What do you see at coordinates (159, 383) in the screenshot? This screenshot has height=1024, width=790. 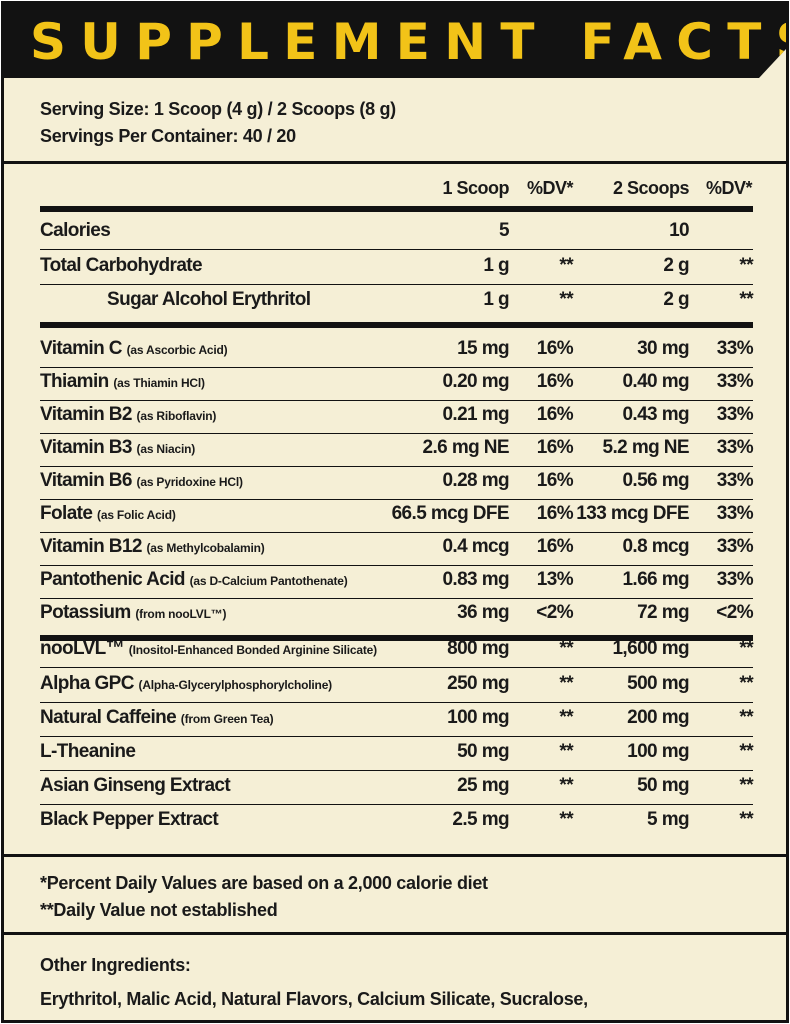 I see `nutrient-source: (as Thiamin HCl)` at bounding box center [159, 383].